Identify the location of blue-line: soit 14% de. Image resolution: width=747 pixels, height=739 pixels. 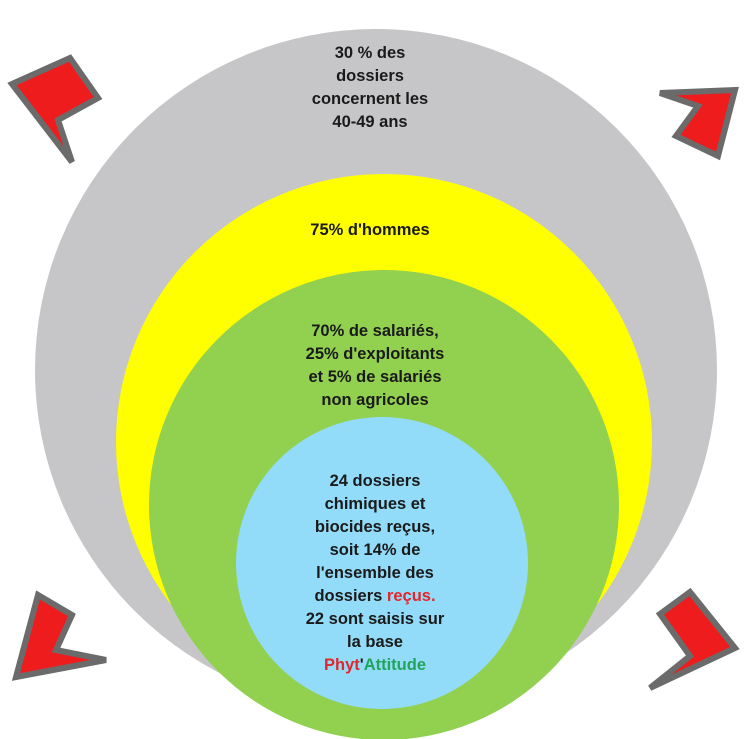
(375, 550).